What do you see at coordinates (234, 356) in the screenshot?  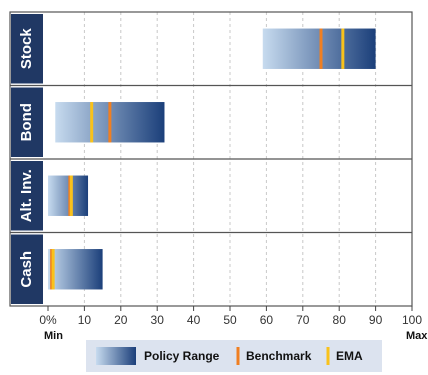 I see `legend: Policy Range Benchmark EMA` at bounding box center [234, 356].